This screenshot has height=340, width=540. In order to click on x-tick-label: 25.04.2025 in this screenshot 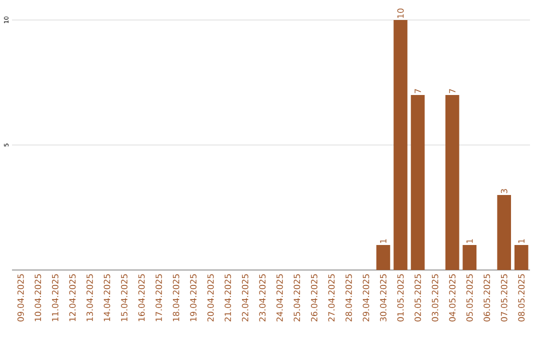, I will do `click(297, 298)`.